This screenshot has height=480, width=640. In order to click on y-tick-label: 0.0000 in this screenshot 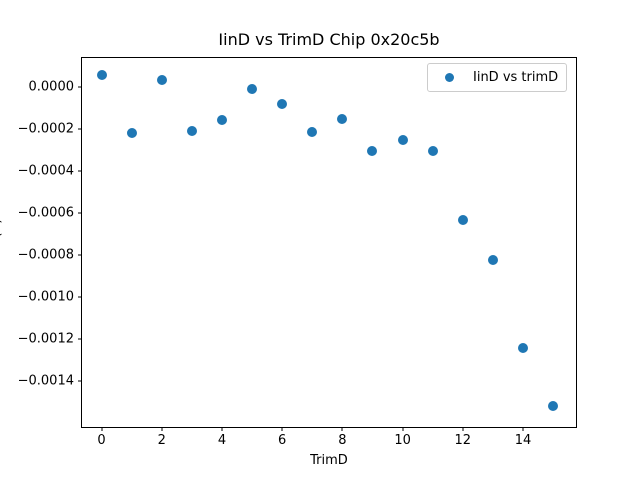, I will do `click(51, 87)`.